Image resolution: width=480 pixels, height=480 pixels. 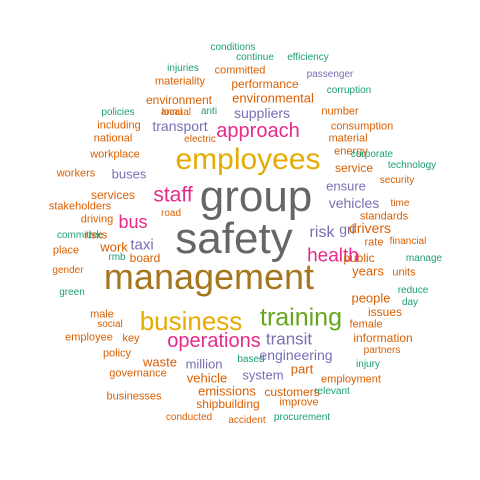 What do you see at coordinates (118, 112) in the screenshot?
I see `word-cloud-term: policies` at bounding box center [118, 112].